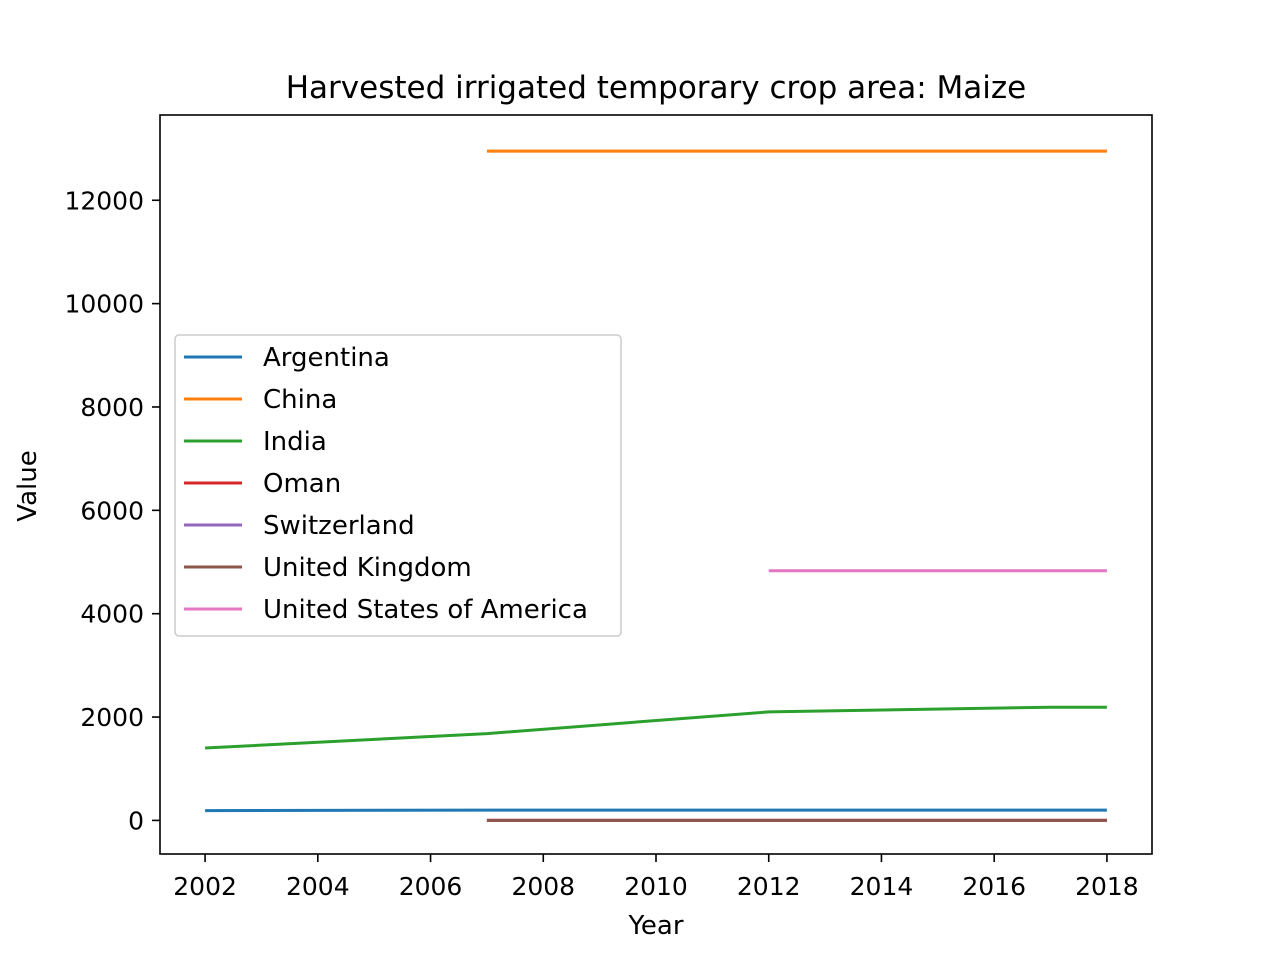 This screenshot has height=960, width=1280. What do you see at coordinates (28, 485) in the screenshot?
I see `y-axis-label: Value` at bounding box center [28, 485].